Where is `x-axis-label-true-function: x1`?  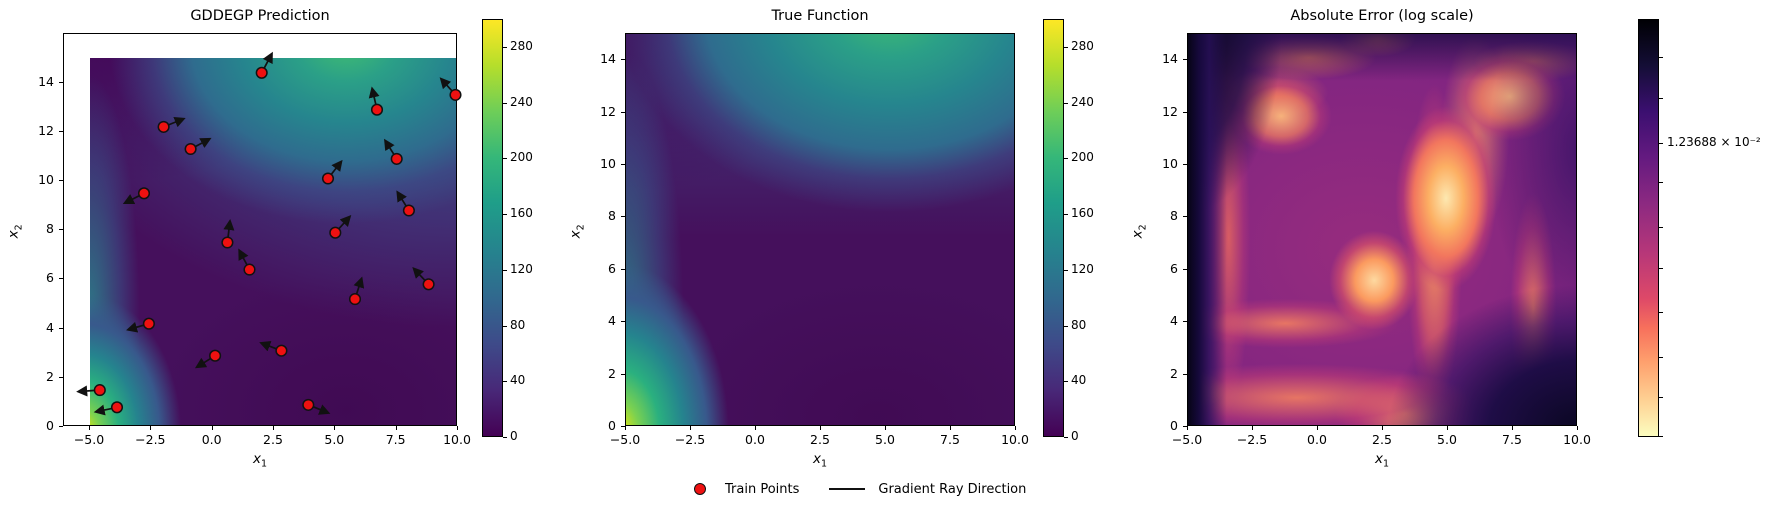
x-axis-label-true-function: x1 is located at coordinates (820, 460).